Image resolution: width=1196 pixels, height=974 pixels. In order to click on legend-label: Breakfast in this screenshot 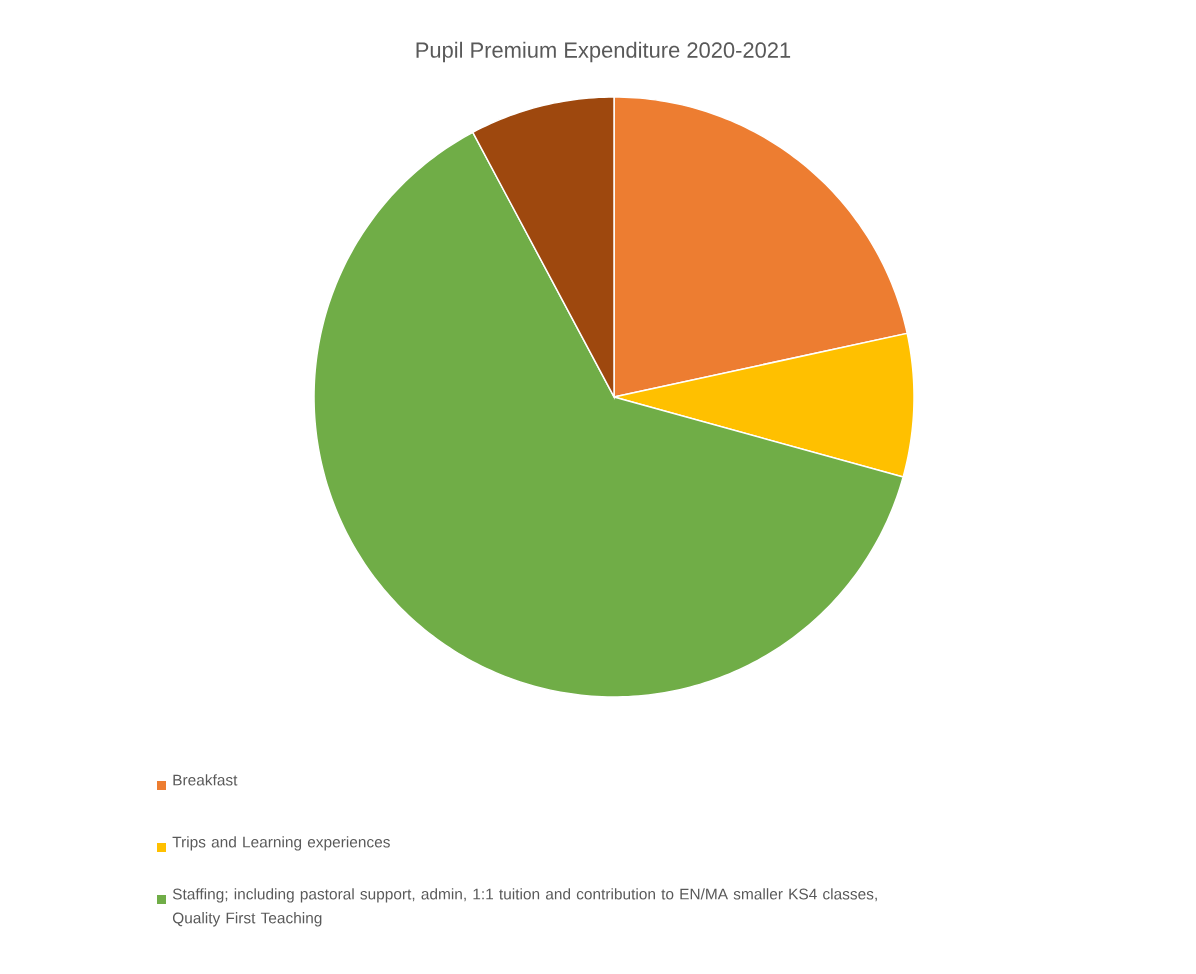, I will do `click(205, 780)`.